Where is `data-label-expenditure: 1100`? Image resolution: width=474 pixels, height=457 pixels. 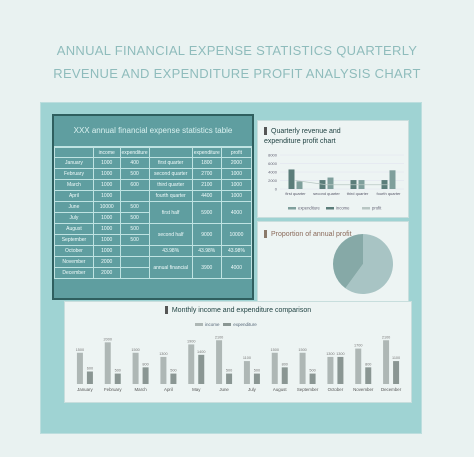 data-label-expenditure: 1100 is located at coordinates (396, 358).